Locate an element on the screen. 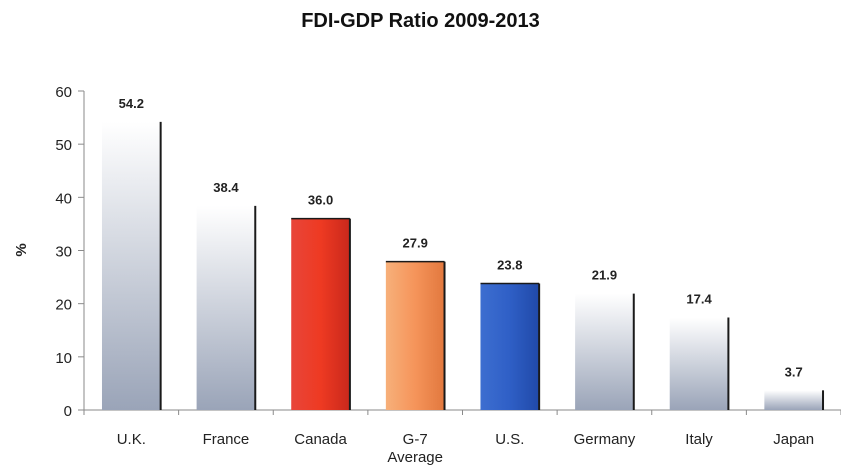  y-tick-label: 0 is located at coordinates (68, 411).